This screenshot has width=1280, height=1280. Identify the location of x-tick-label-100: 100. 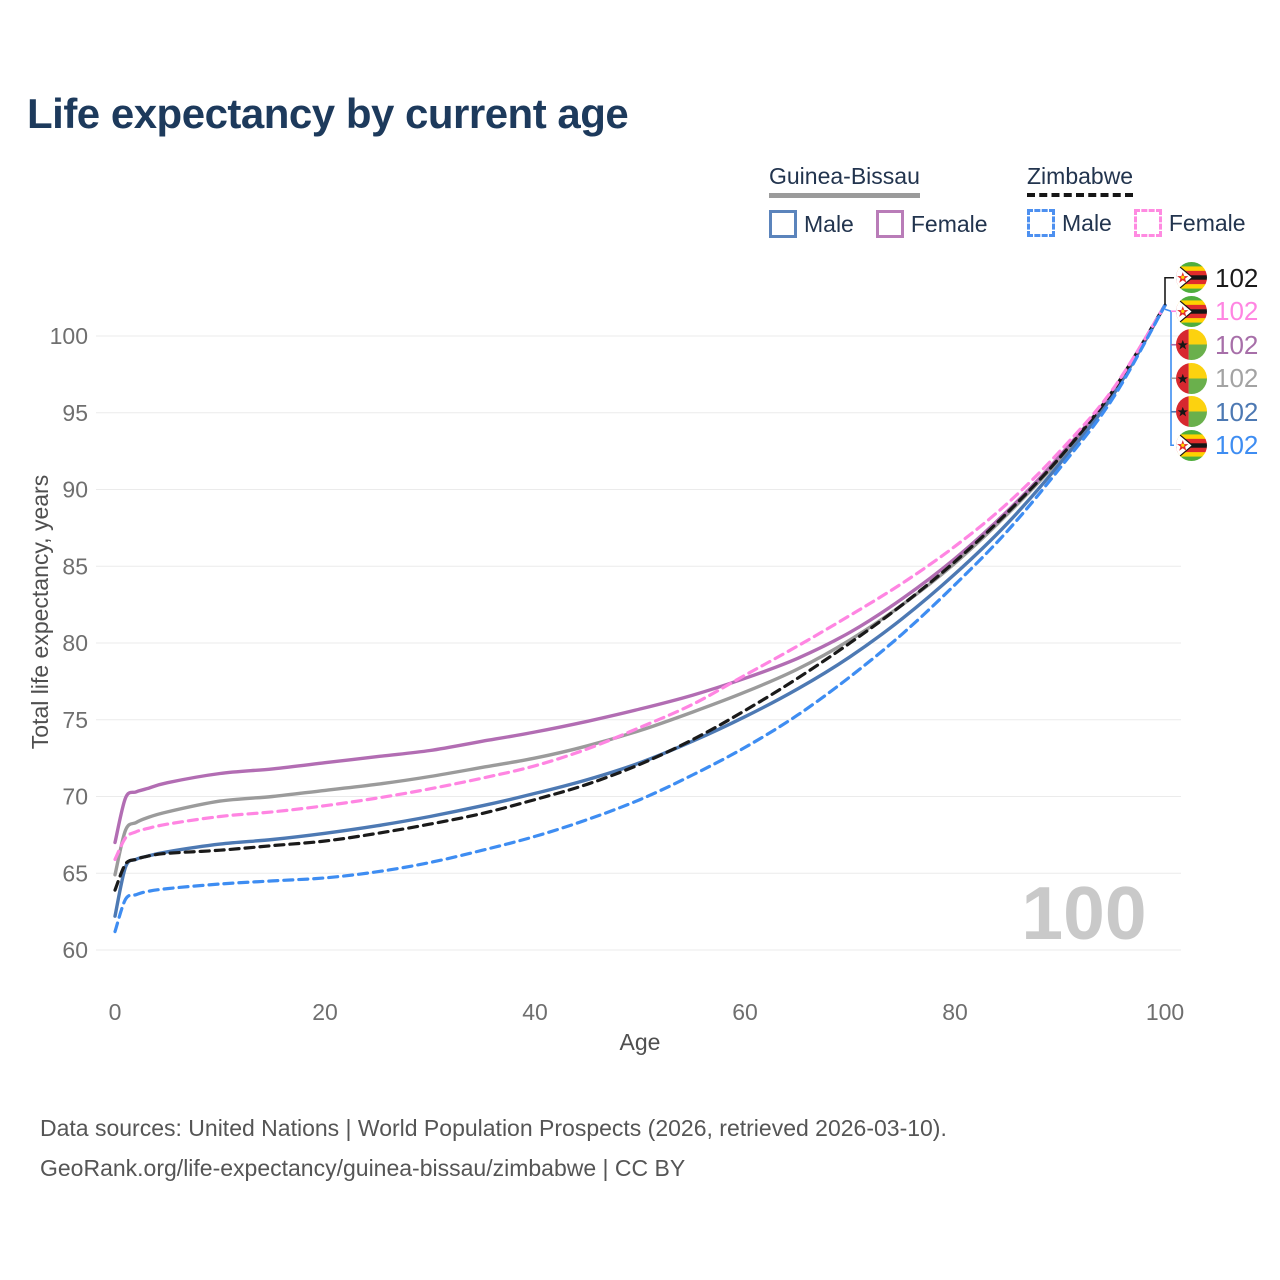
(1165, 1012).